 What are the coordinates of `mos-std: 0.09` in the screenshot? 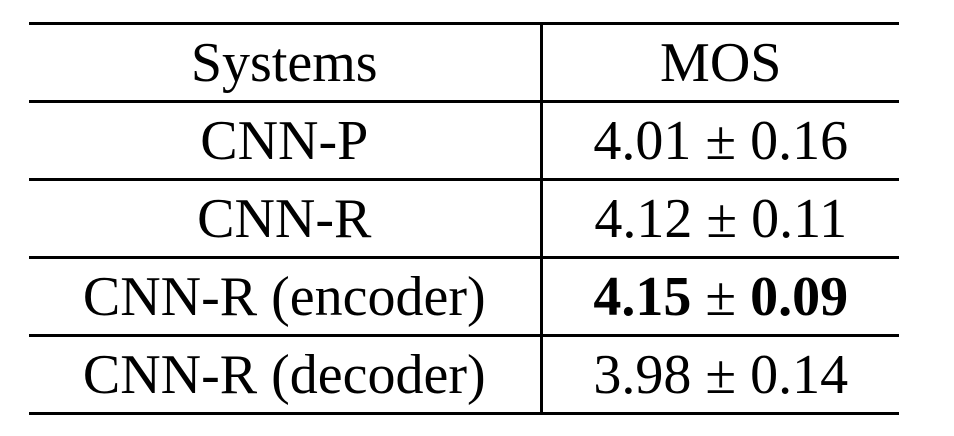 It's located at (799, 296).